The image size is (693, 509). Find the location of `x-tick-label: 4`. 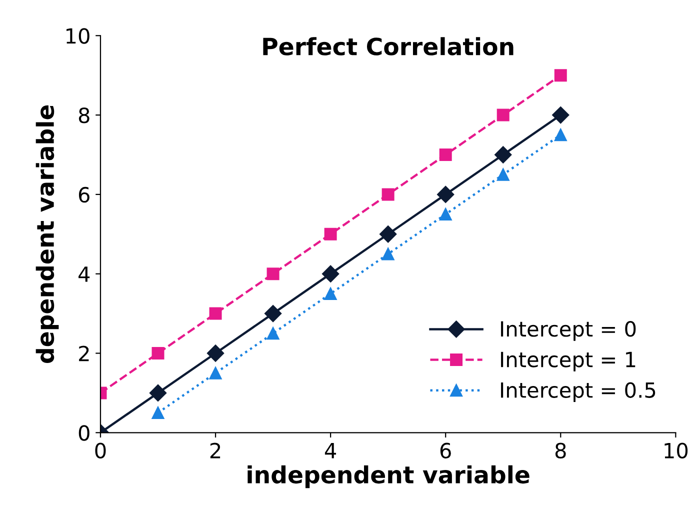

x-tick-label: 4 is located at coordinates (330, 450).